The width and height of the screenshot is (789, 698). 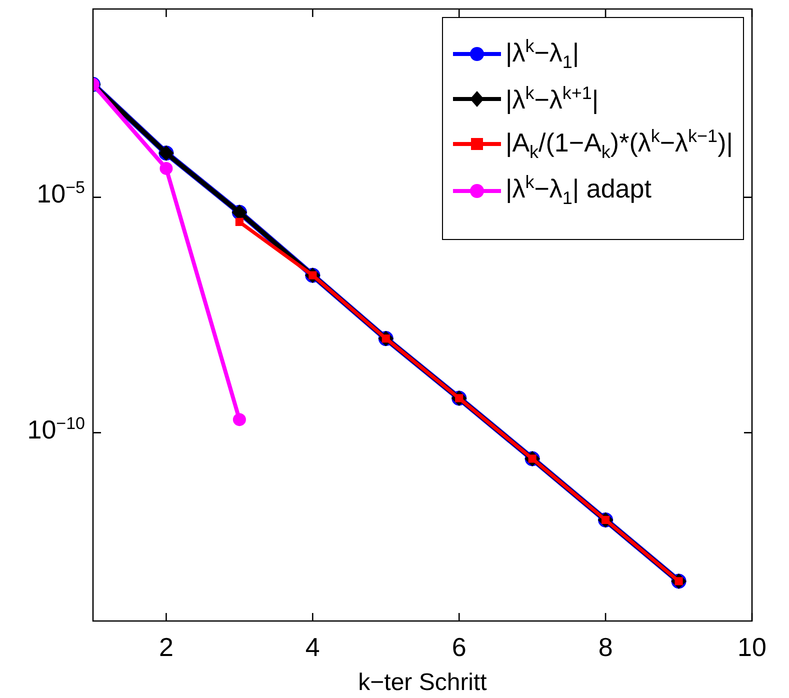 What do you see at coordinates (605, 647) in the screenshot?
I see `x-tick-label: 8` at bounding box center [605, 647].